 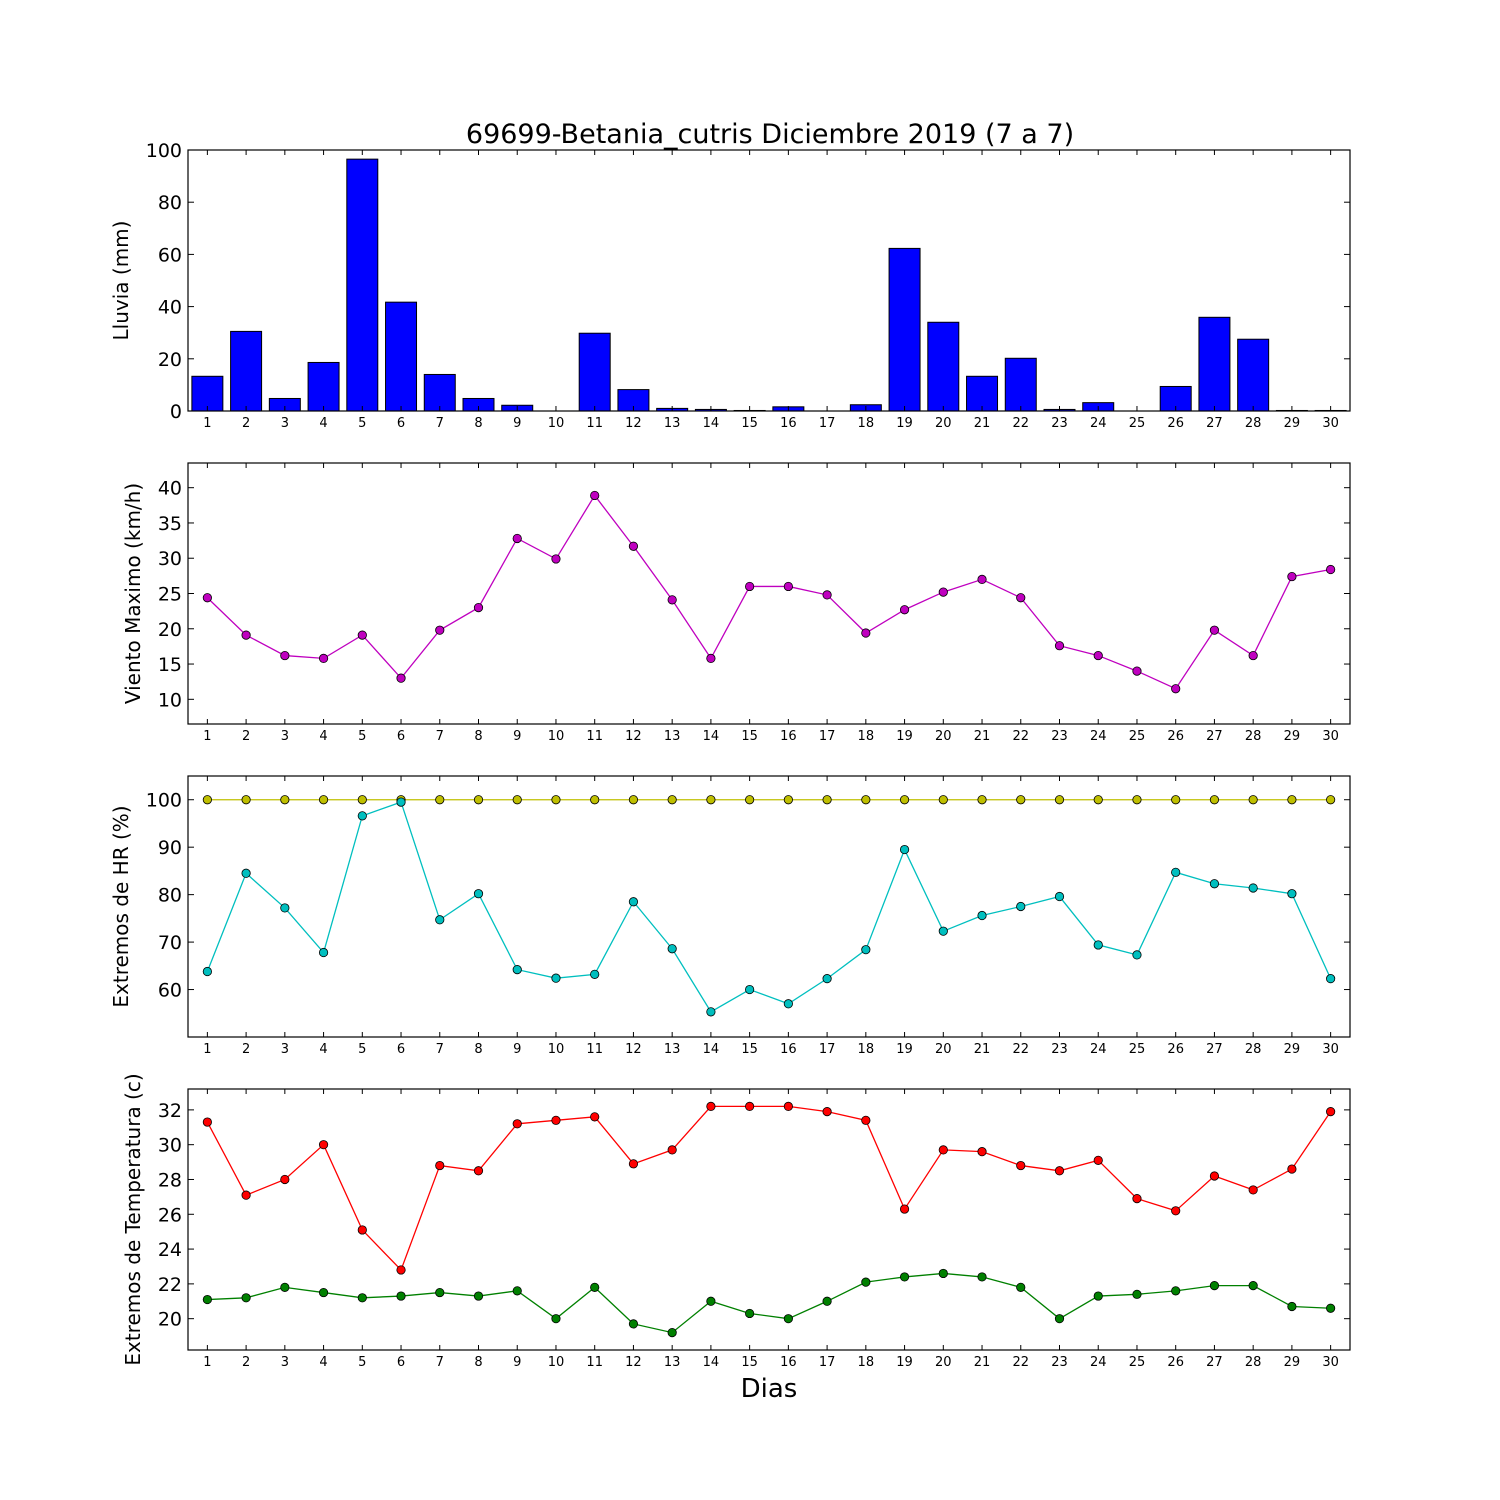 What do you see at coordinates (1137, 423) in the screenshot?
I see `x-tick-label: 25` at bounding box center [1137, 423].